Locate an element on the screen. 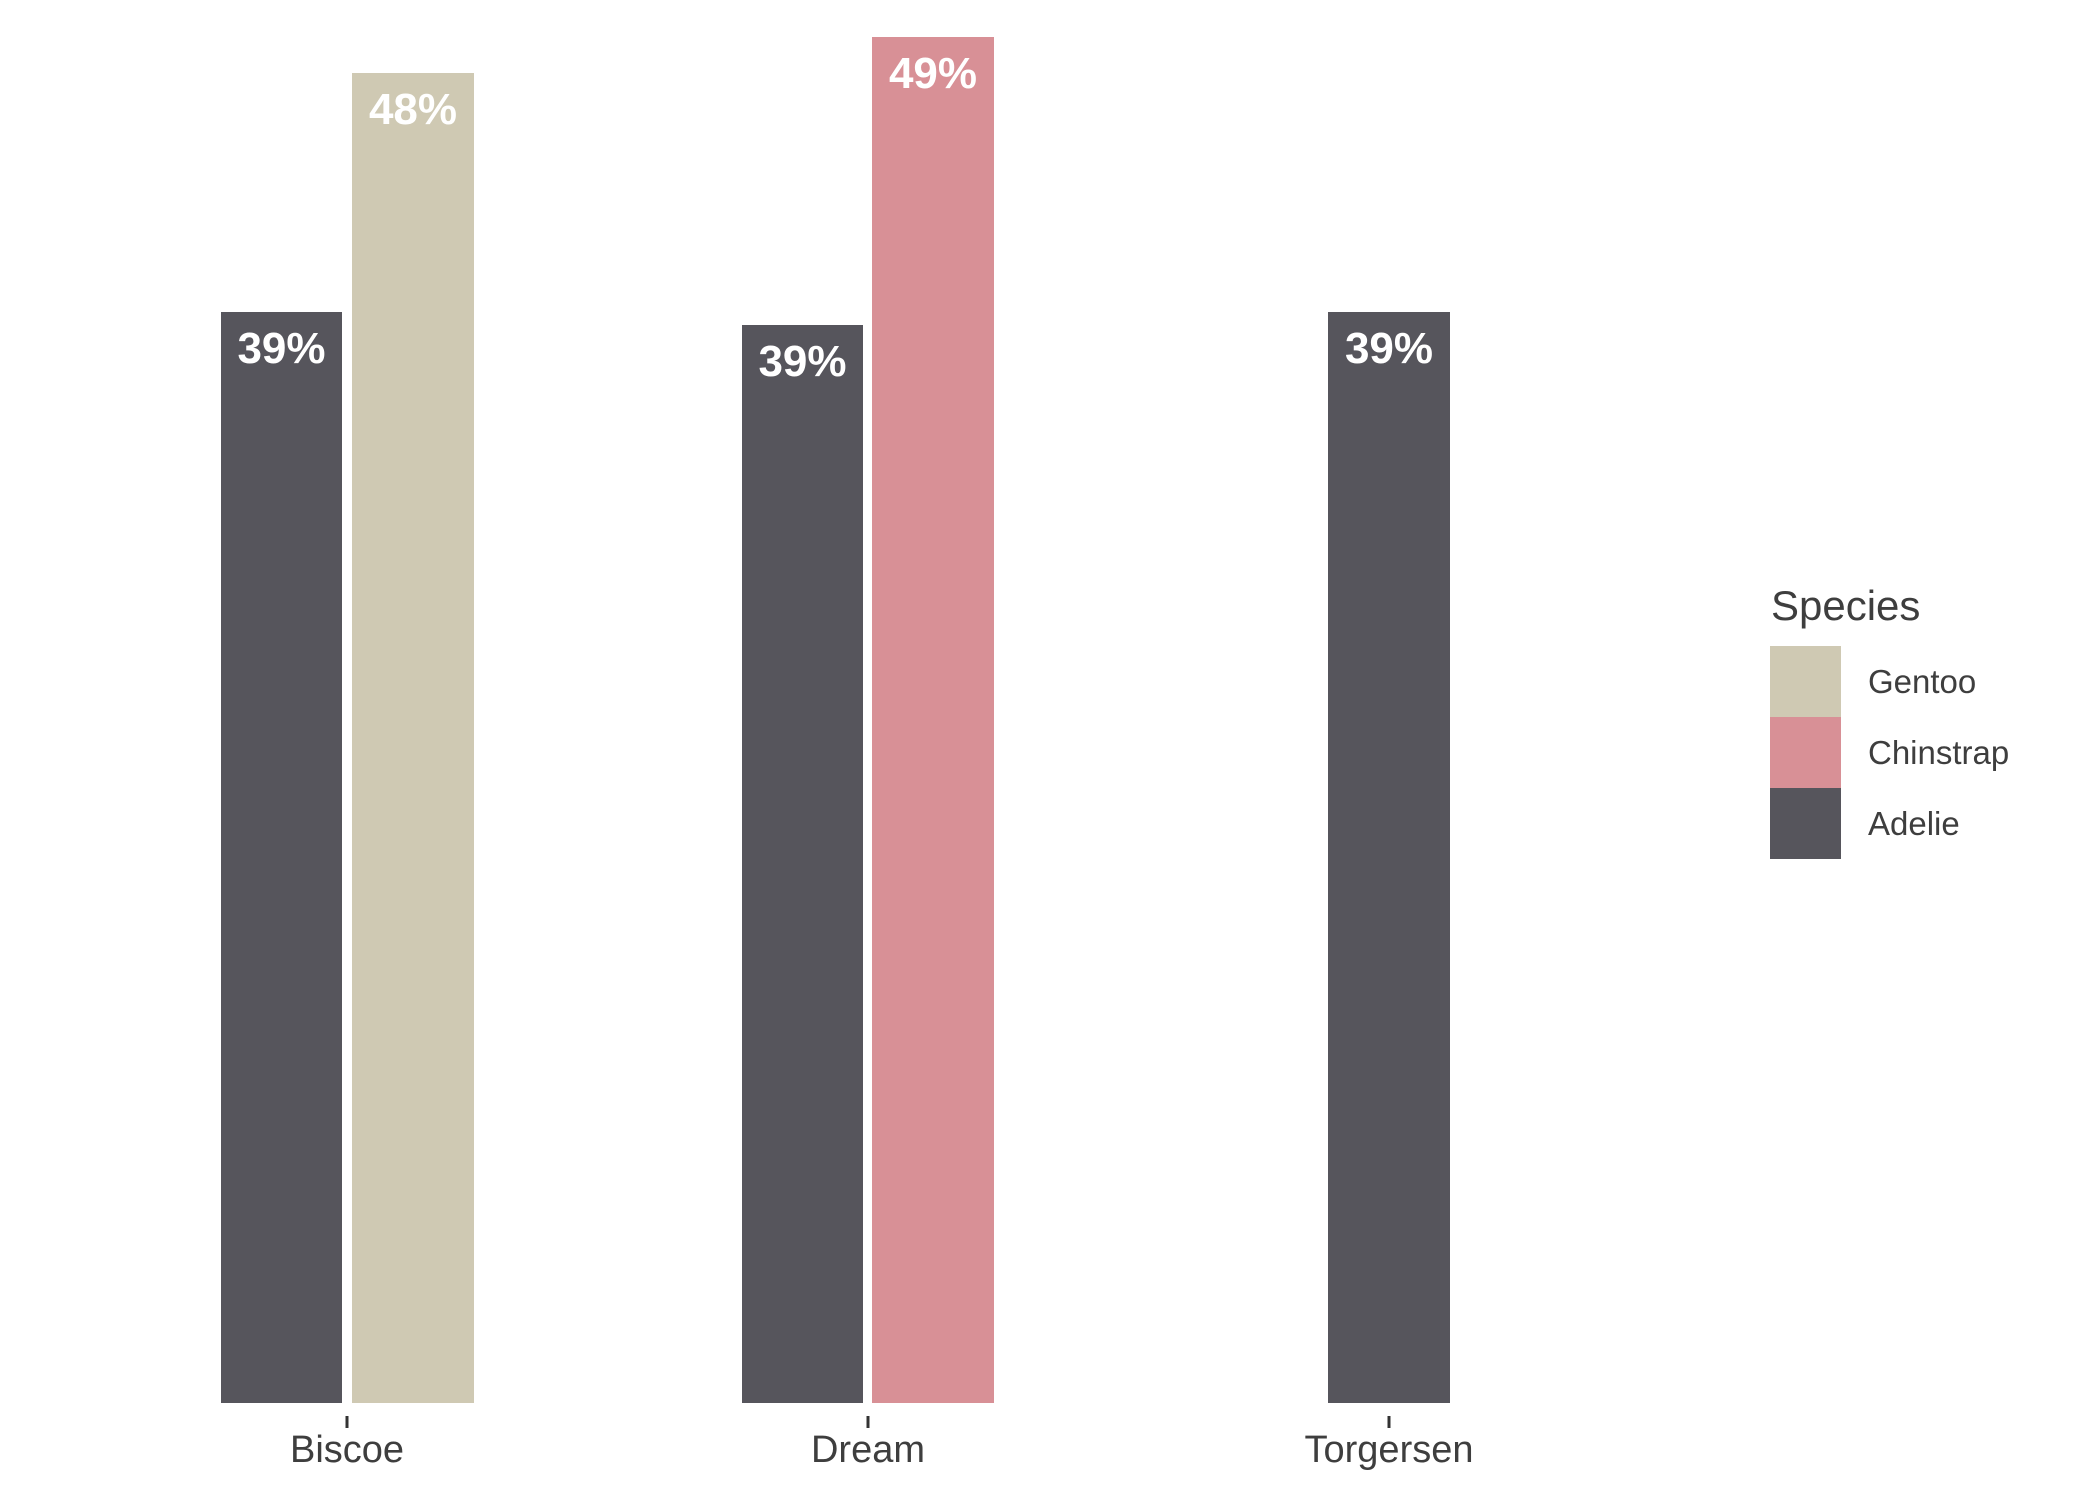  legend-label-chinstrap: Chinstrap is located at coordinates (1939, 752).